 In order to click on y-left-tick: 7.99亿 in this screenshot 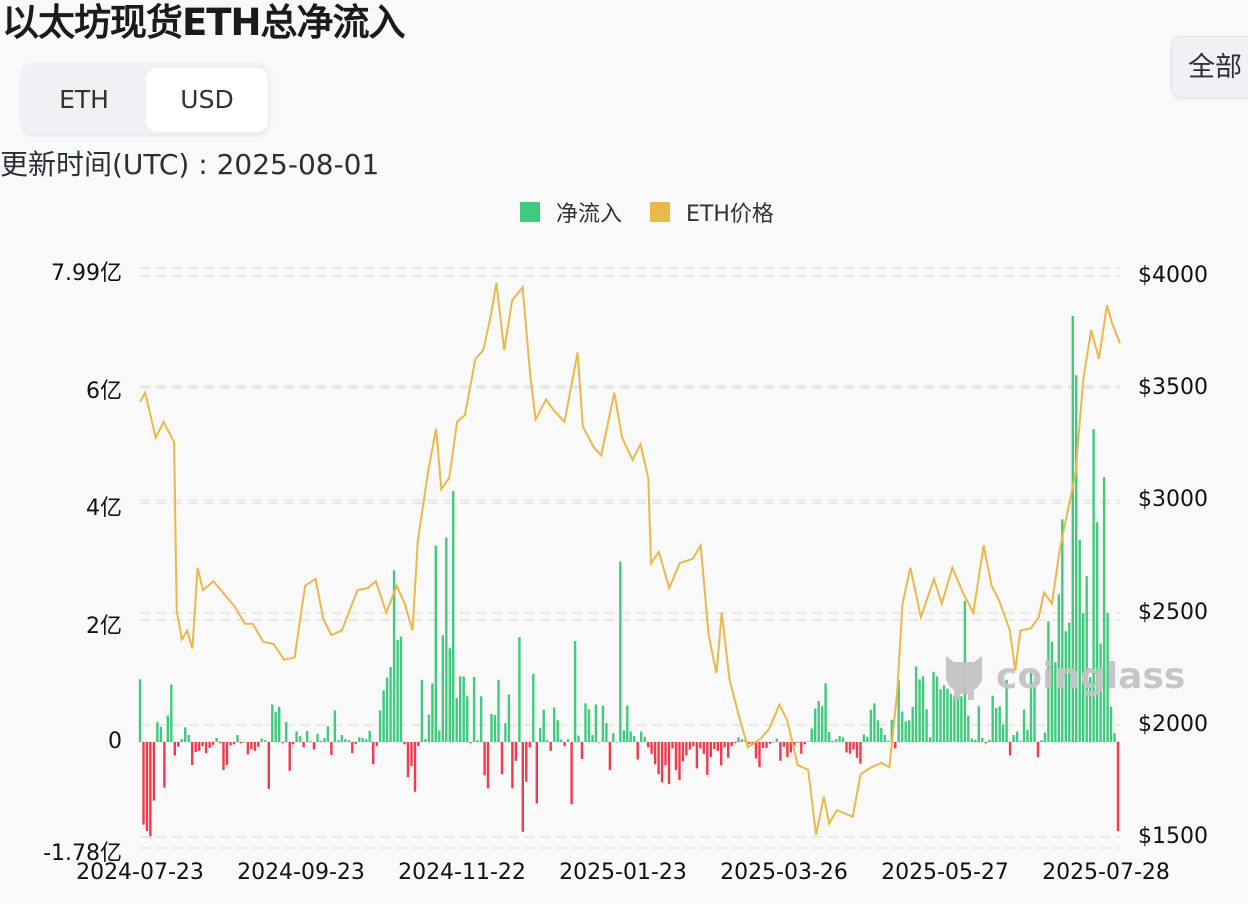, I will do `click(86, 273)`.